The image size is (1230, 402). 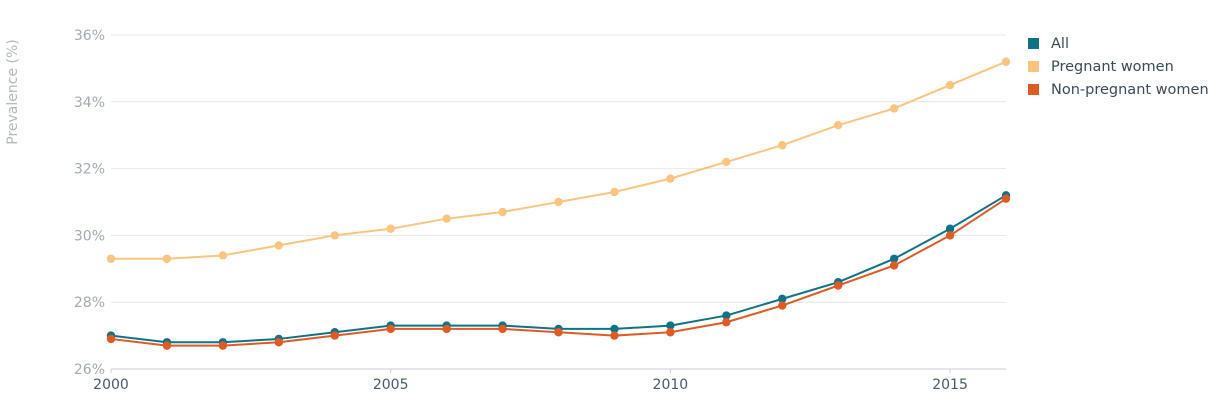 I want to click on y-tick-32: 32%, so click(x=89, y=170).